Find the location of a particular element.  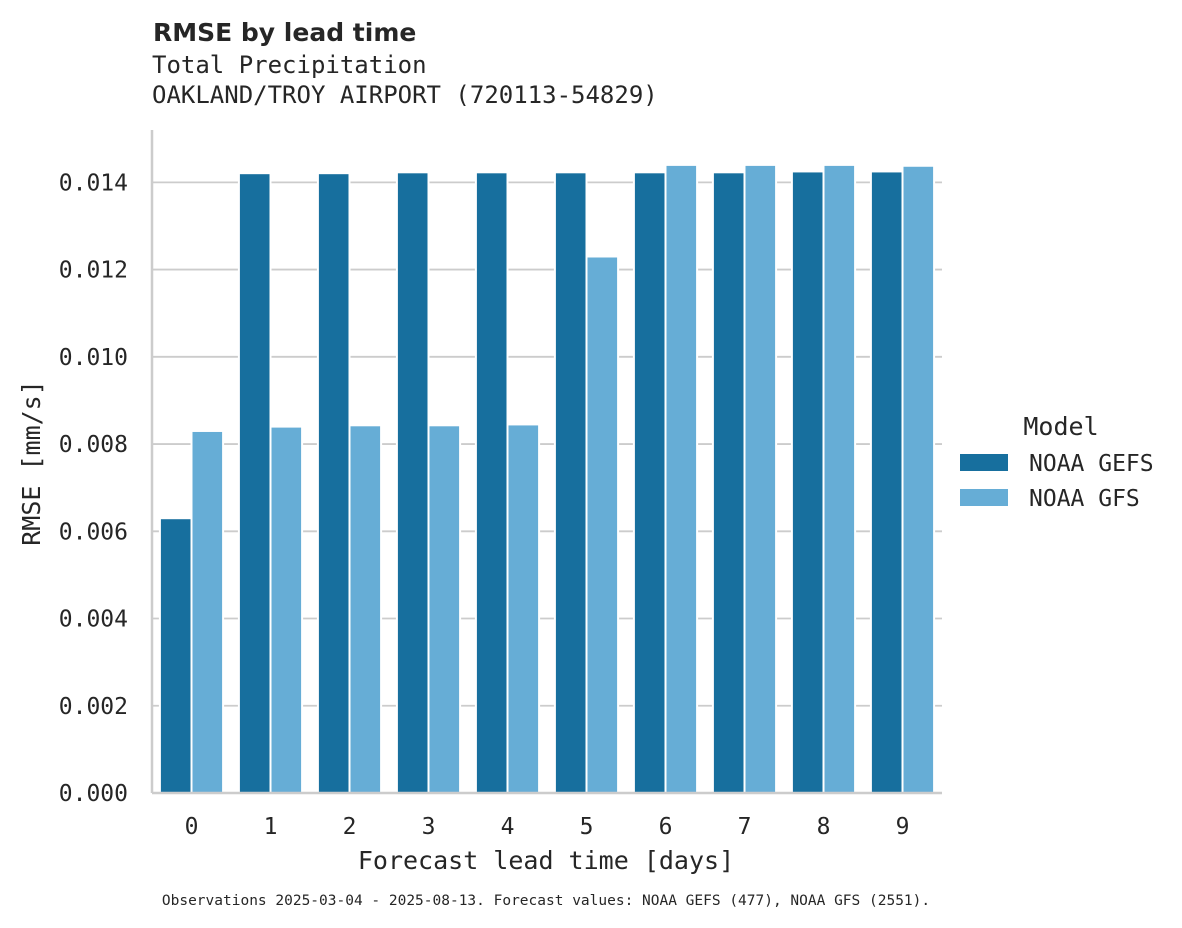

chart-title: RMSE by lead time is located at coordinates (284, 32).